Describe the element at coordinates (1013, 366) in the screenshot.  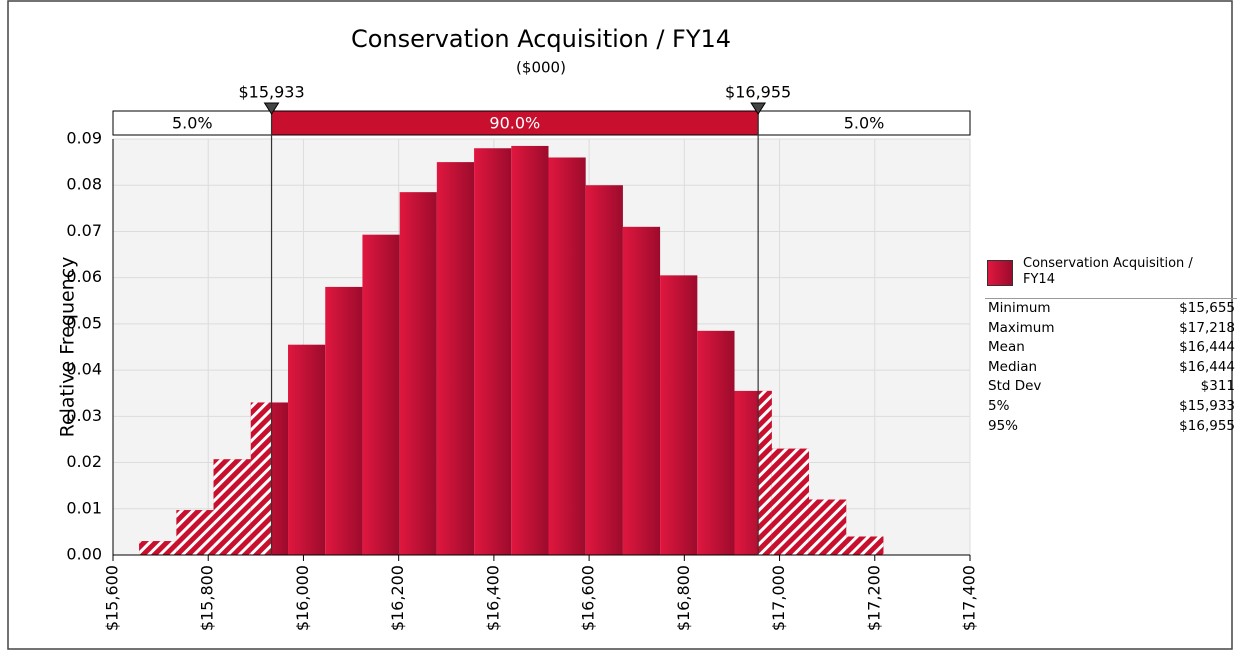
I see `stats-label: Median` at that location.